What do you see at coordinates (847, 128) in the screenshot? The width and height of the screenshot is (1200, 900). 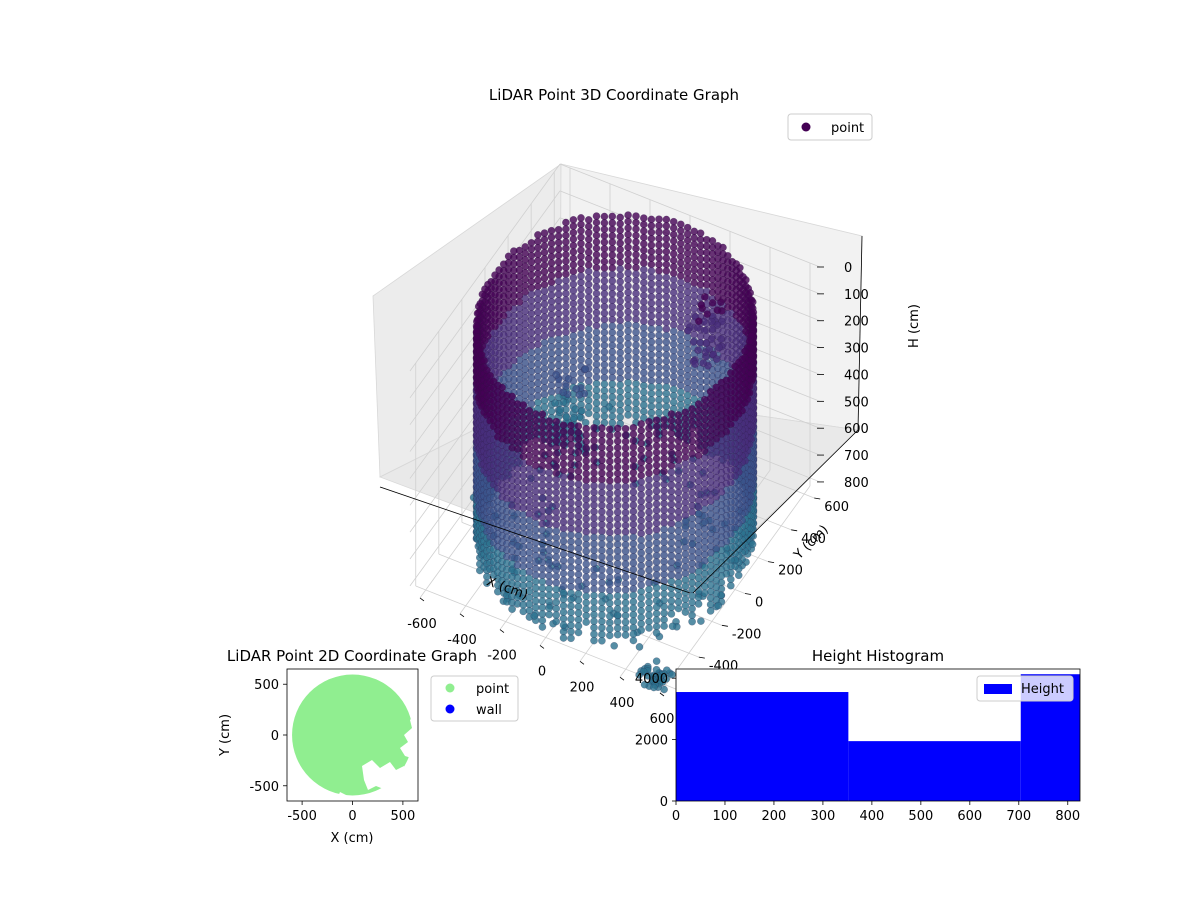 I see `legend-3d-label: point` at bounding box center [847, 128].